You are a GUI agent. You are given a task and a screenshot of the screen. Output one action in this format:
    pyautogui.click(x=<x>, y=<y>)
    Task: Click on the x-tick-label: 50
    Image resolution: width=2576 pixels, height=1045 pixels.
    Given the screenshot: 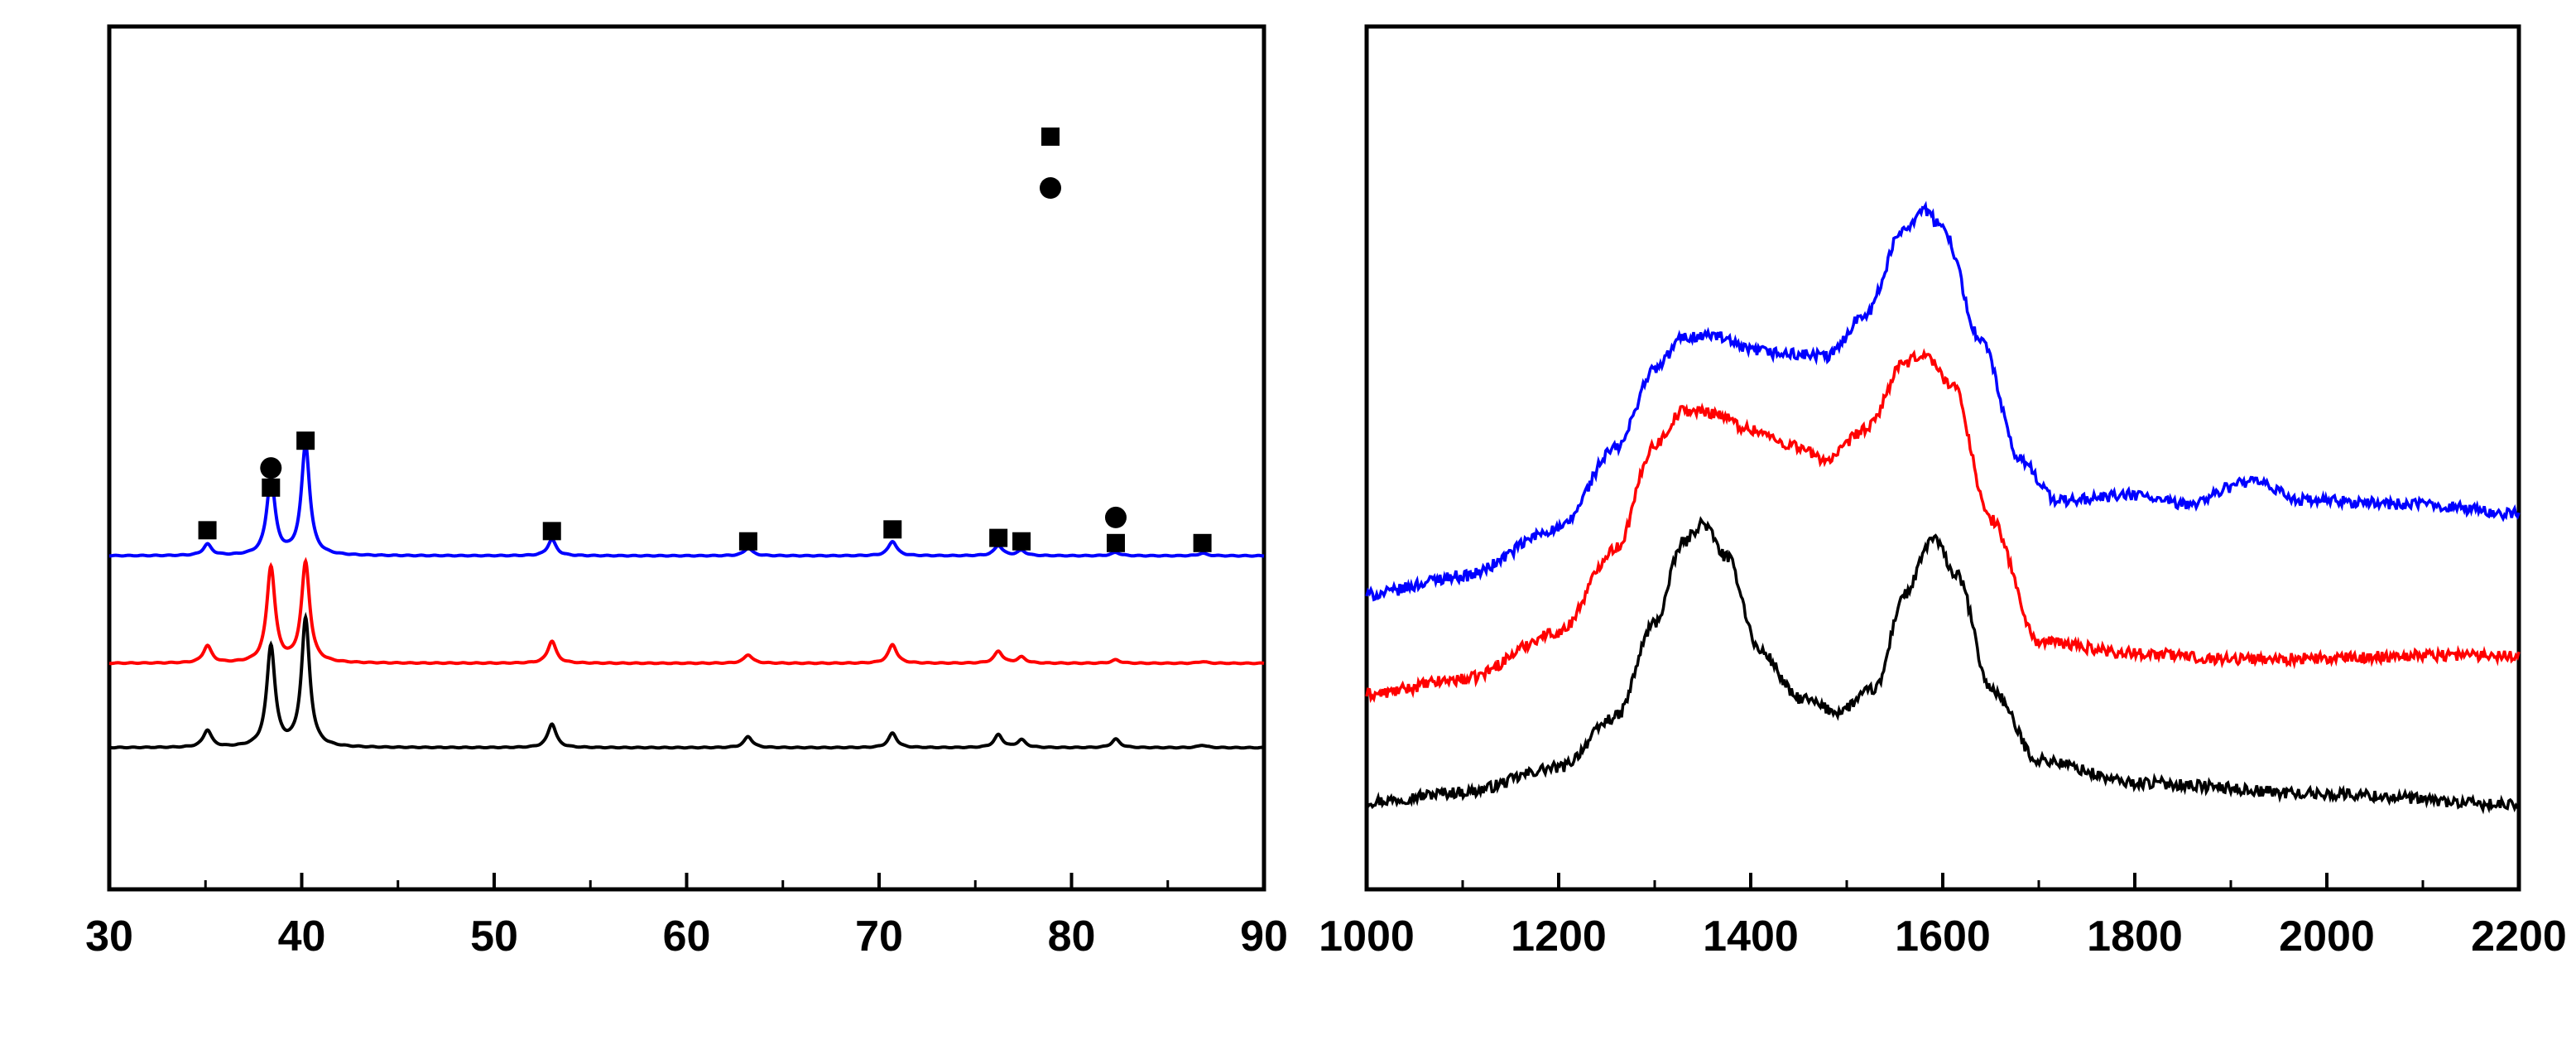 What is the action you would take?
    pyautogui.click(x=494, y=937)
    